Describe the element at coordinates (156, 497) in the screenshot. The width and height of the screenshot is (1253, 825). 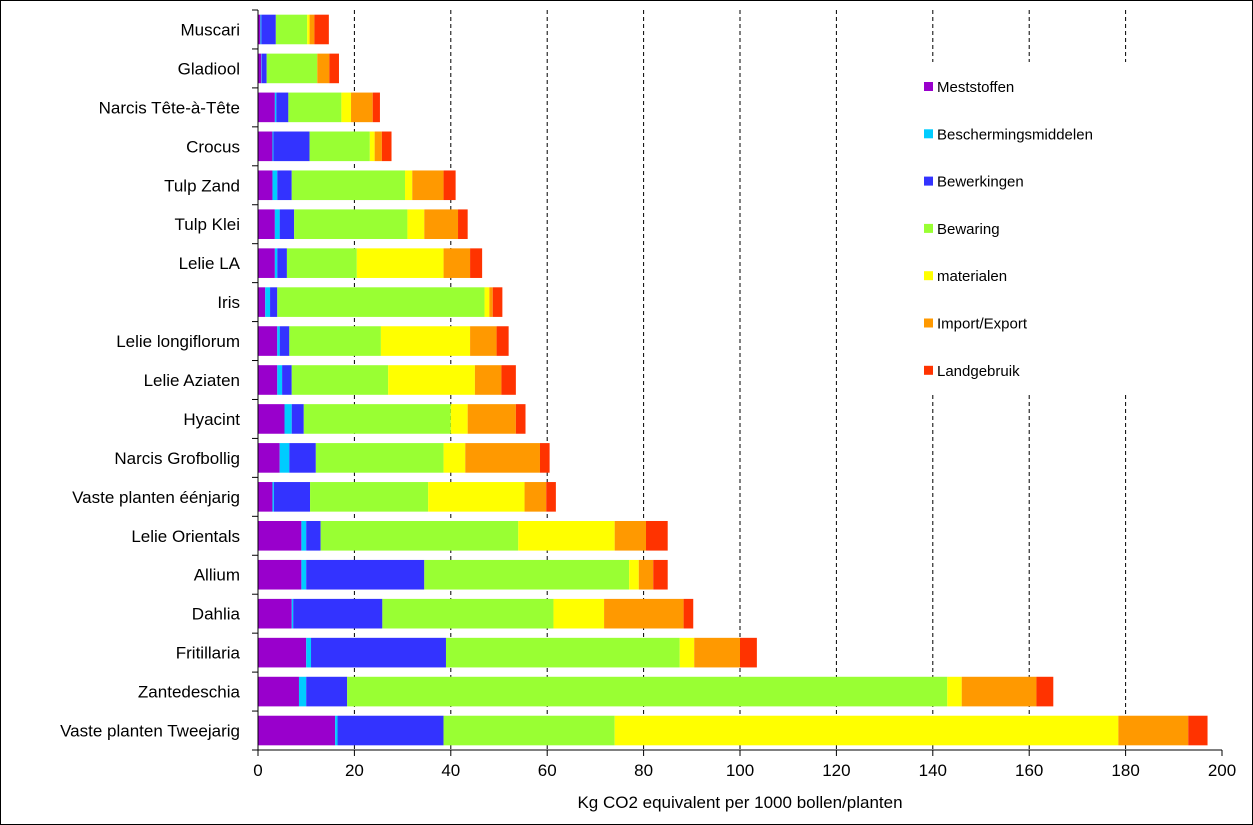
I see `category-label-12: Vaste planten éénjarig` at that location.